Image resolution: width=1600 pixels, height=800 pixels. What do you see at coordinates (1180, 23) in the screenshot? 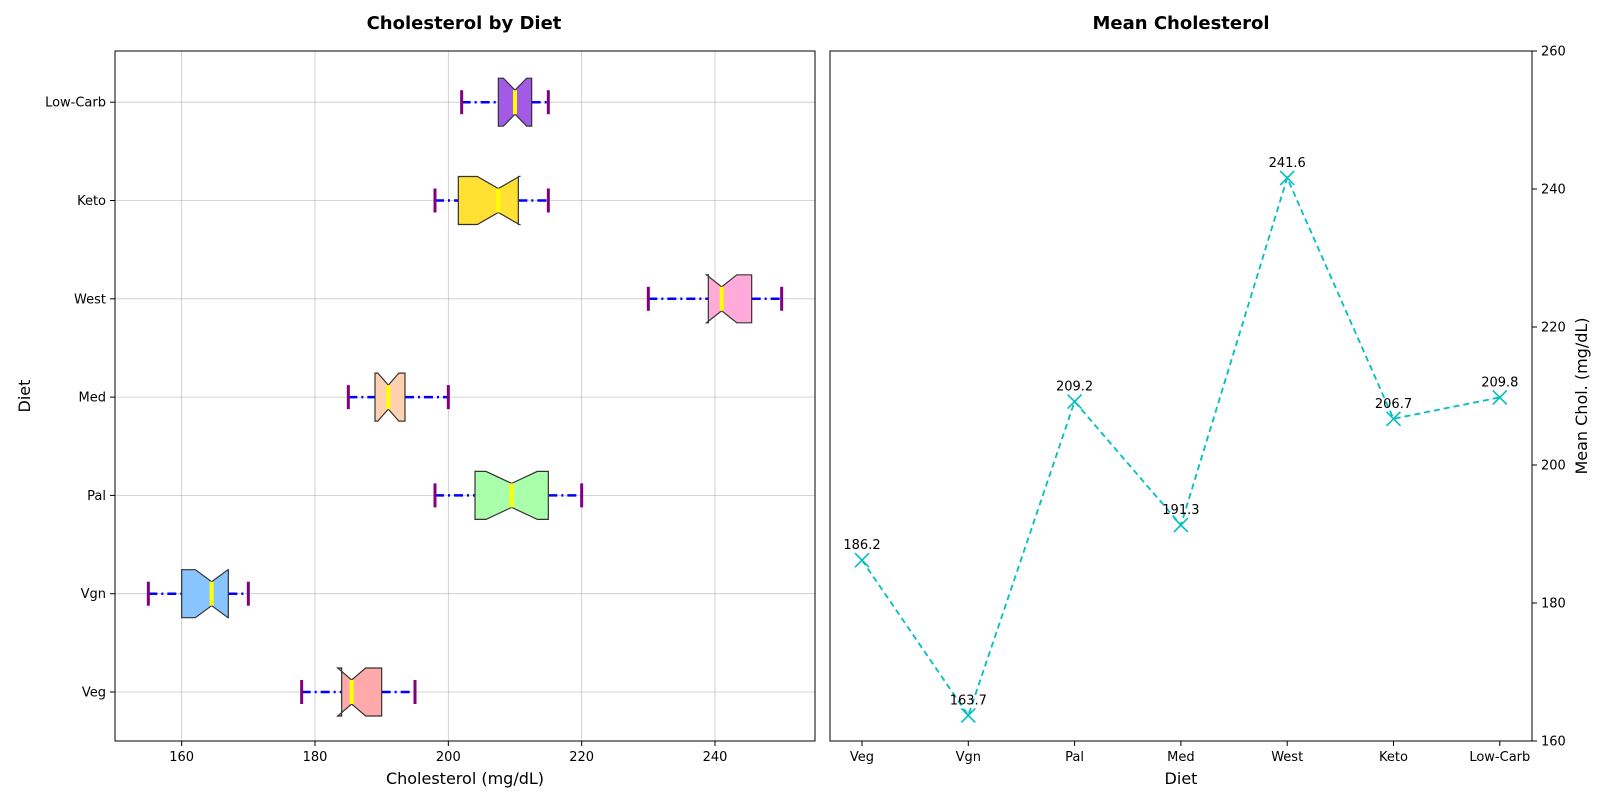
I see `line-chart-title: Mean Cholesterol` at bounding box center [1180, 23].